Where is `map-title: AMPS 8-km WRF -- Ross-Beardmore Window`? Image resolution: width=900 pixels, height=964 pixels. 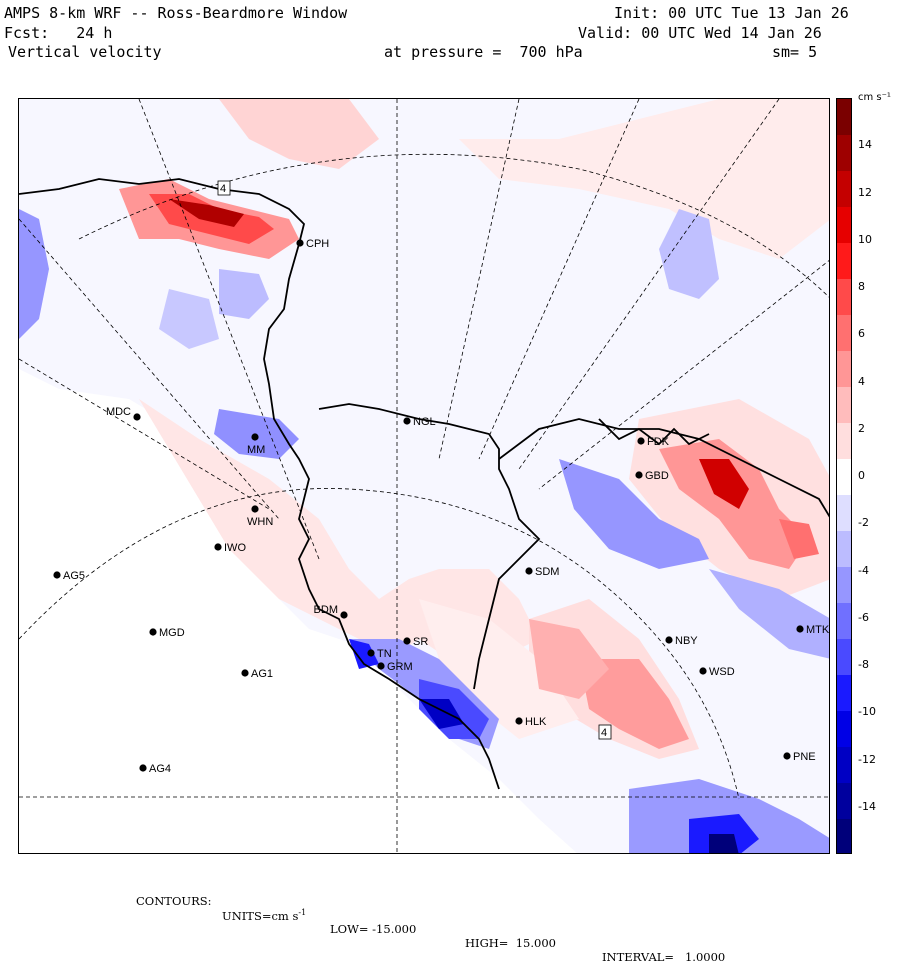
map-title: AMPS 8-km WRF -- Ross-Beardmore Window is located at coordinates (176, 13).